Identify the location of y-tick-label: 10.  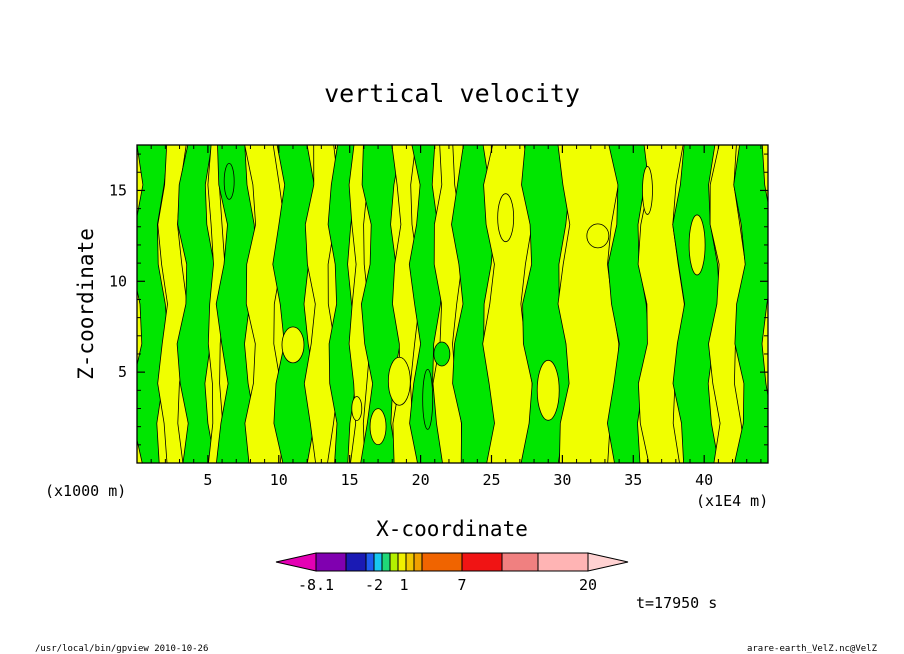
(118, 281).